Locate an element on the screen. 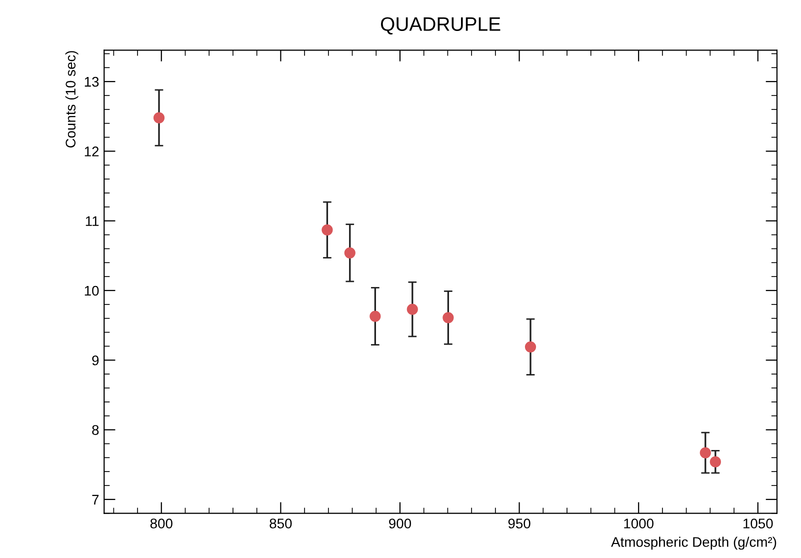 The width and height of the screenshot is (801, 558). y-axis-title: Counts (10 sec) is located at coordinates (71, 99).